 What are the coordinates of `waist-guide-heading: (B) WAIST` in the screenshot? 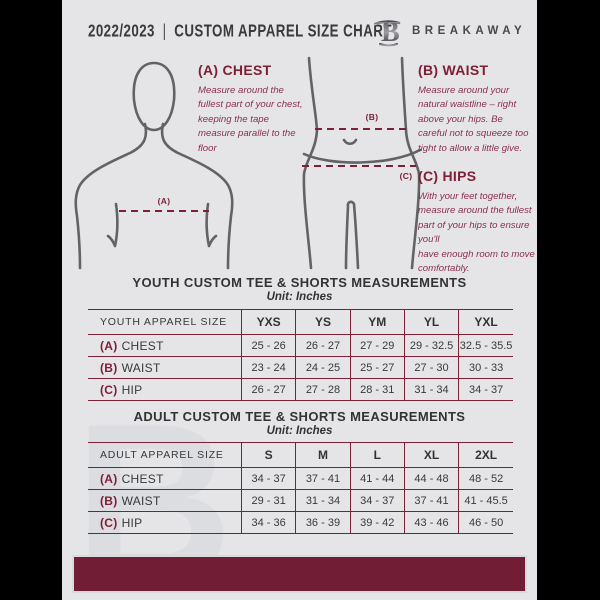 It's located at (453, 70).